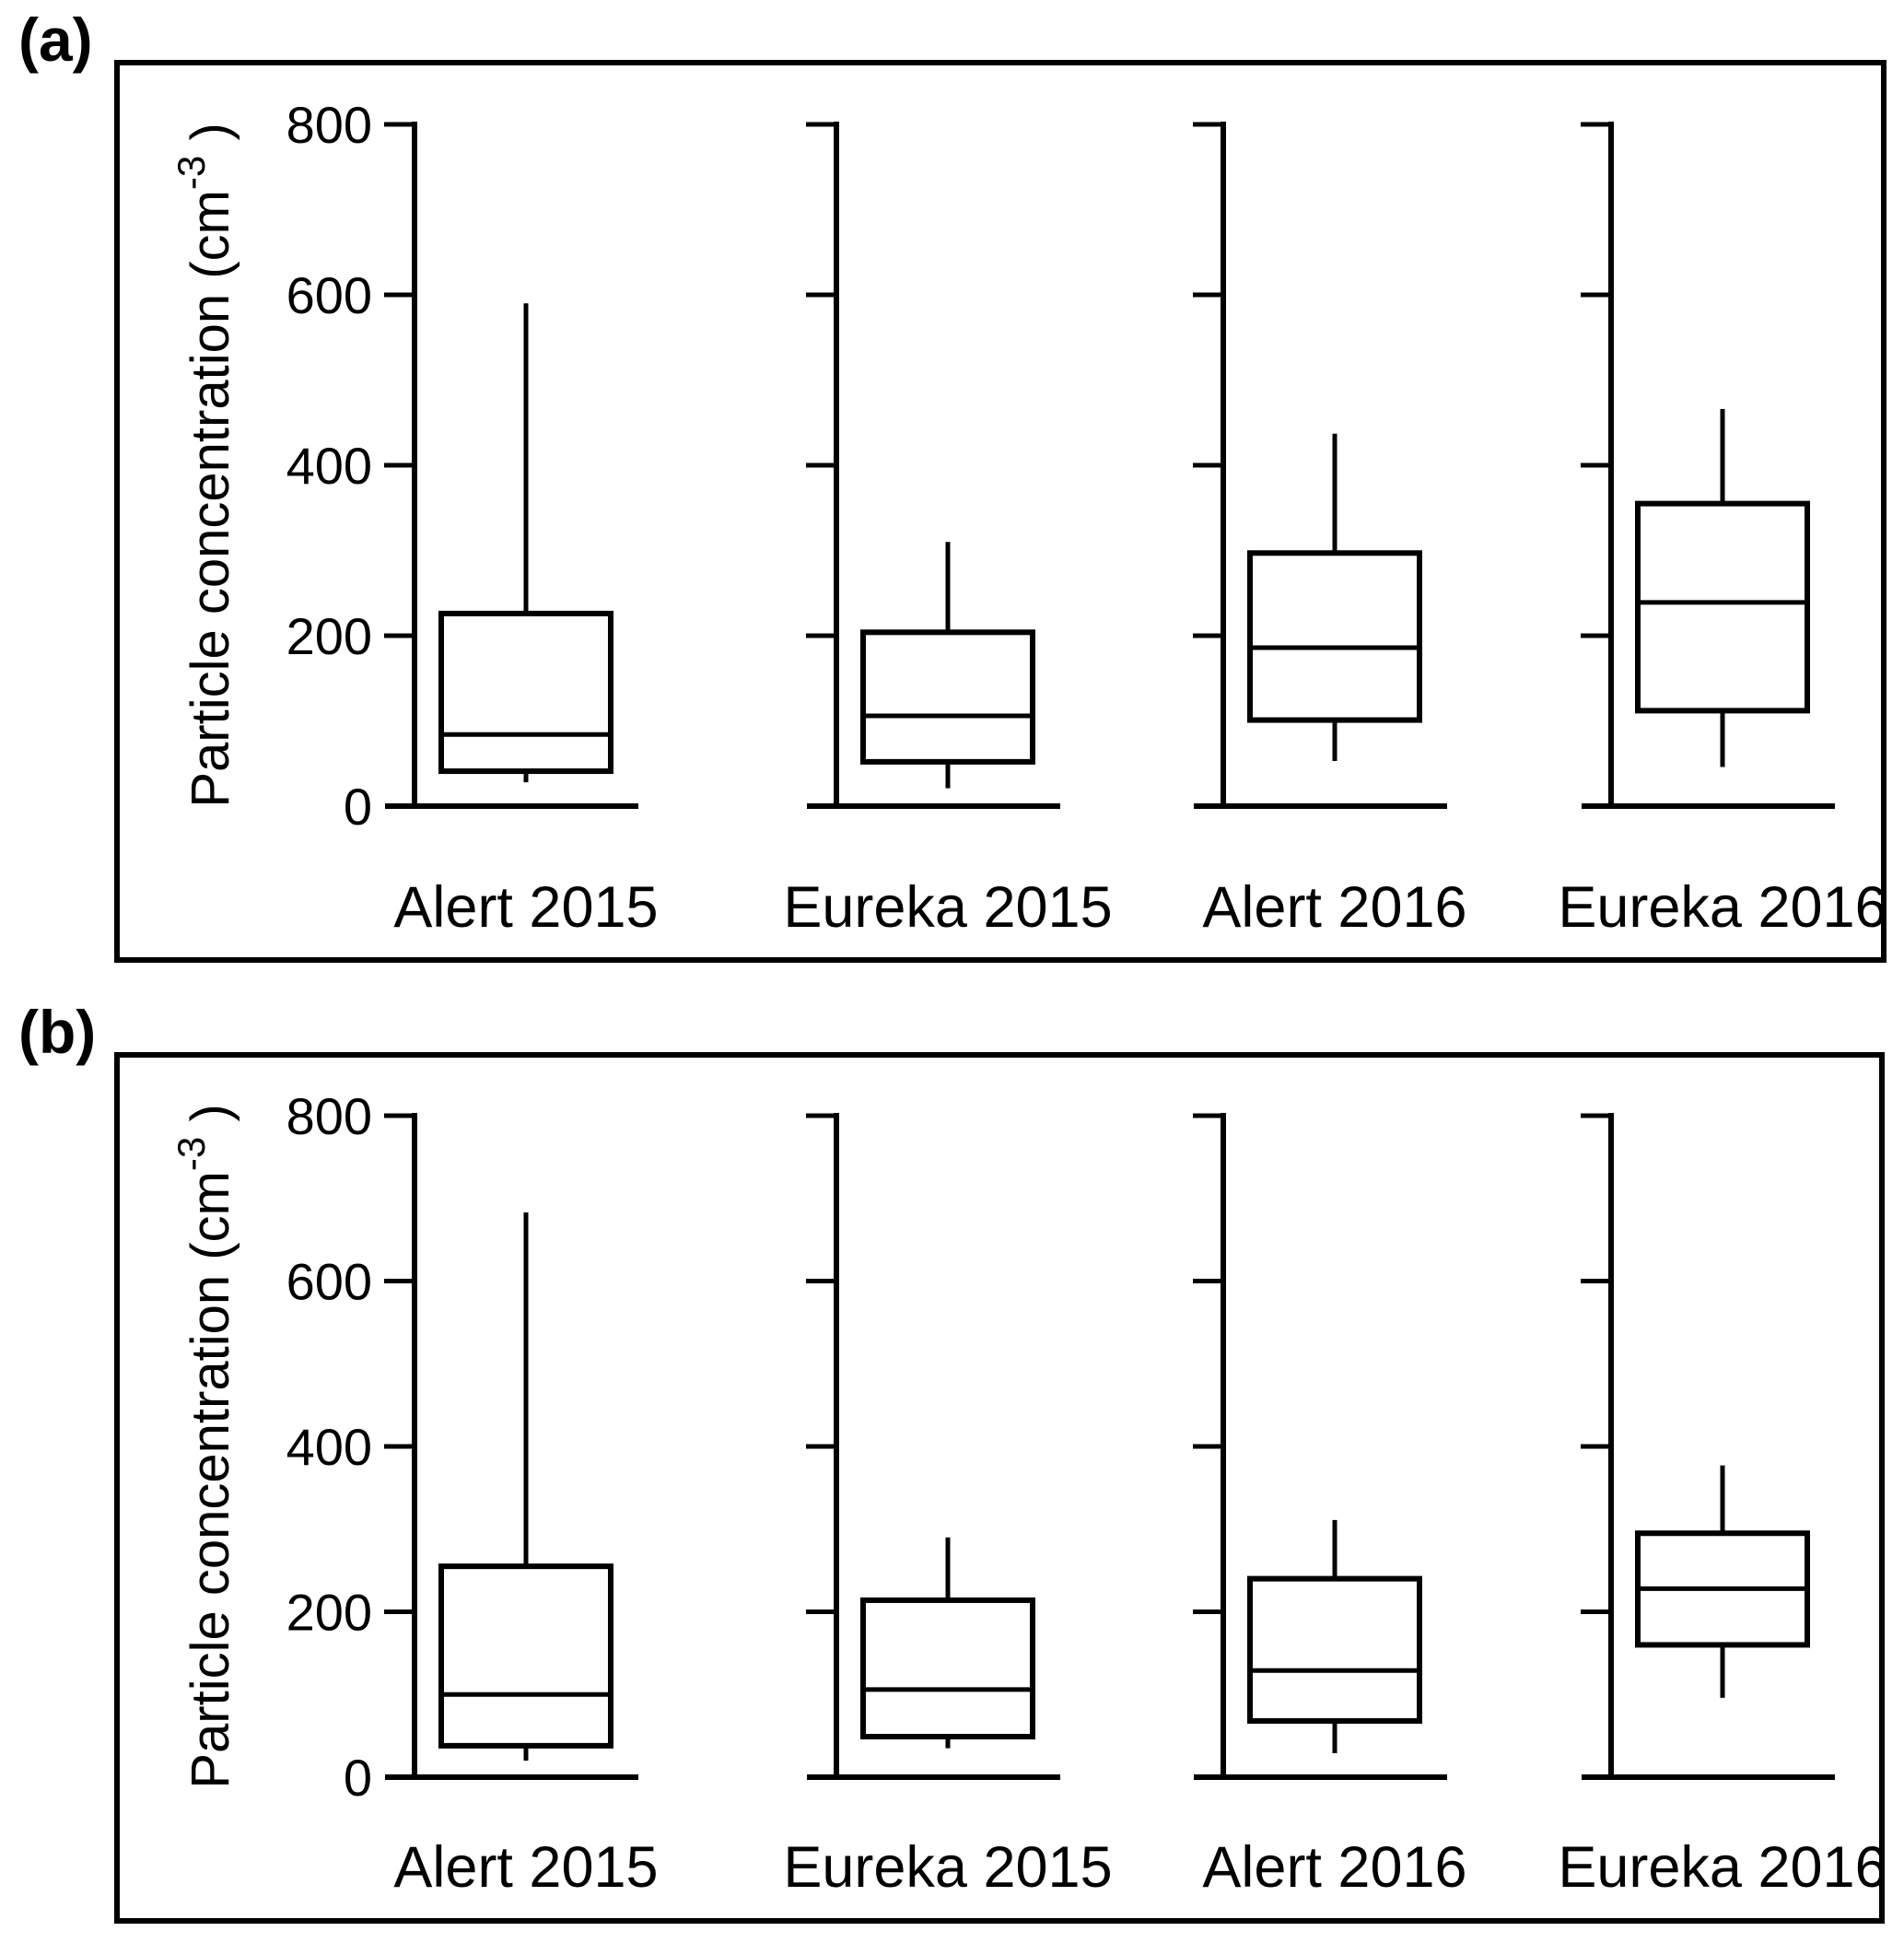 This screenshot has height=1943, width=1904. I want to click on y-axis-title-b: Particle concentration (cm-3 ), so click(204, 1446).